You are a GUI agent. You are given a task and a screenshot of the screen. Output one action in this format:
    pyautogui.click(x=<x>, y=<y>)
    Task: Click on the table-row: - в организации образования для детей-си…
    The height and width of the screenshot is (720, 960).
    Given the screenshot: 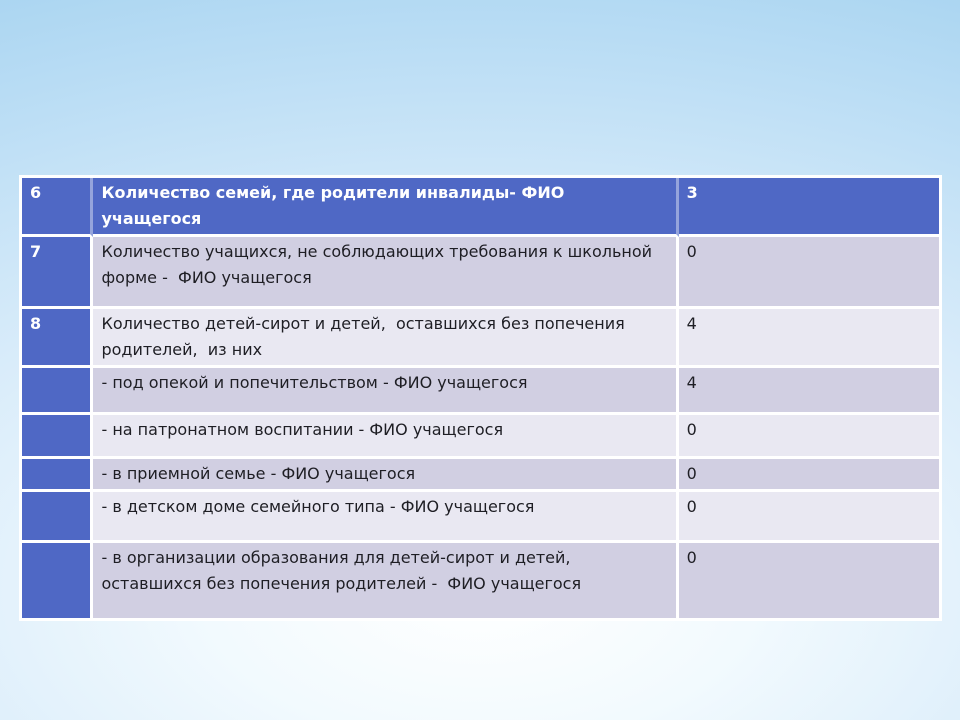 What is the action you would take?
    pyautogui.click(x=480, y=580)
    